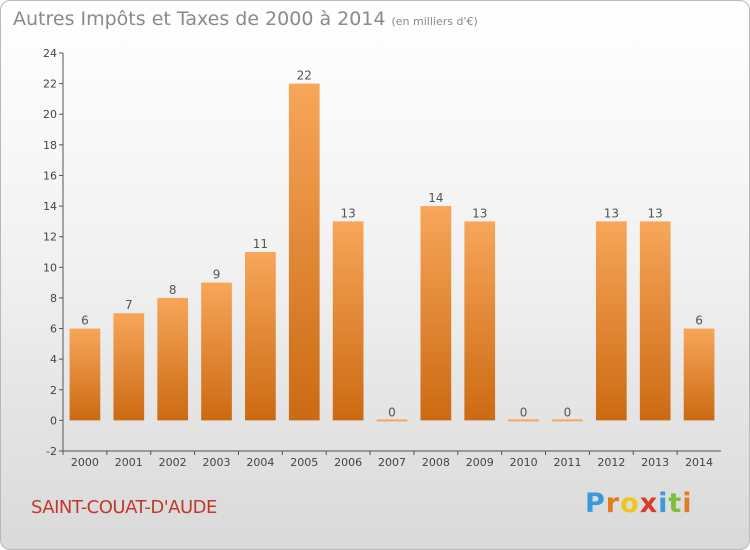  What do you see at coordinates (435, 198) in the screenshot?
I see `data-label: 14` at bounding box center [435, 198].